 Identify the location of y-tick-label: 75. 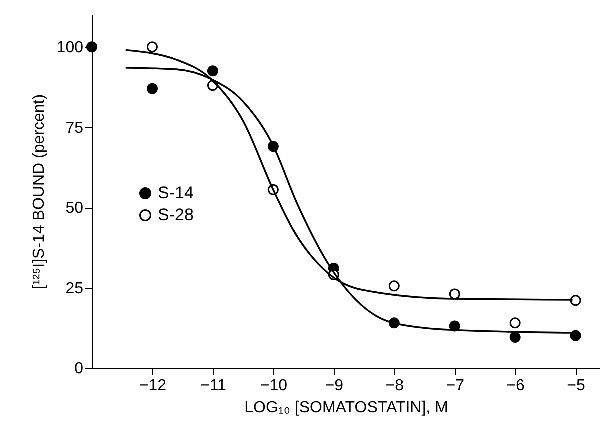
(75, 128).